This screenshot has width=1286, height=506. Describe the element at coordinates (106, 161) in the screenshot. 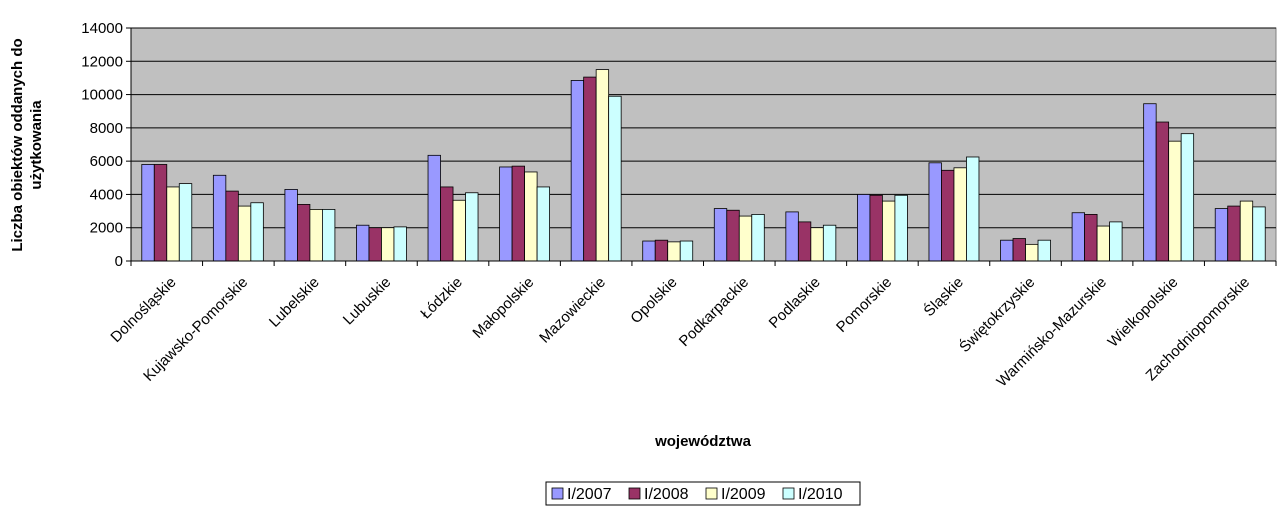

I see `y-tick-label: 6000` at that location.